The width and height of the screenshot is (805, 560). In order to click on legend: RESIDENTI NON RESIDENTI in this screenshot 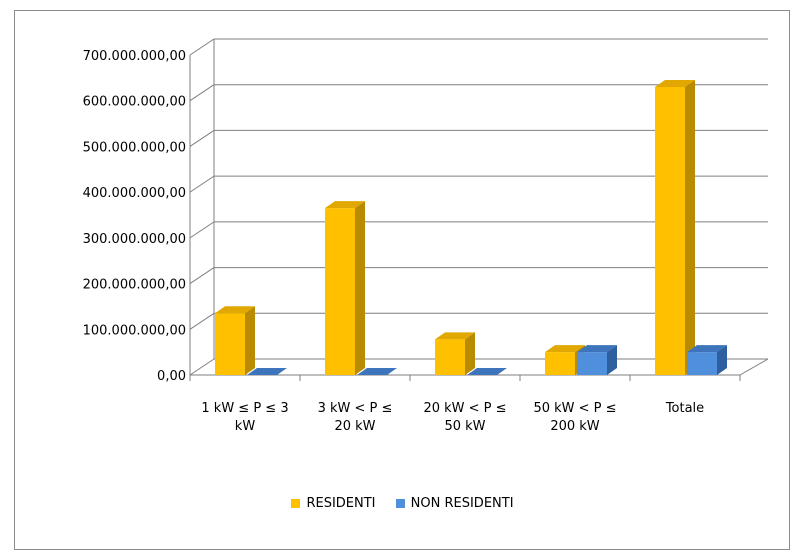, I will do `click(402, 504)`.